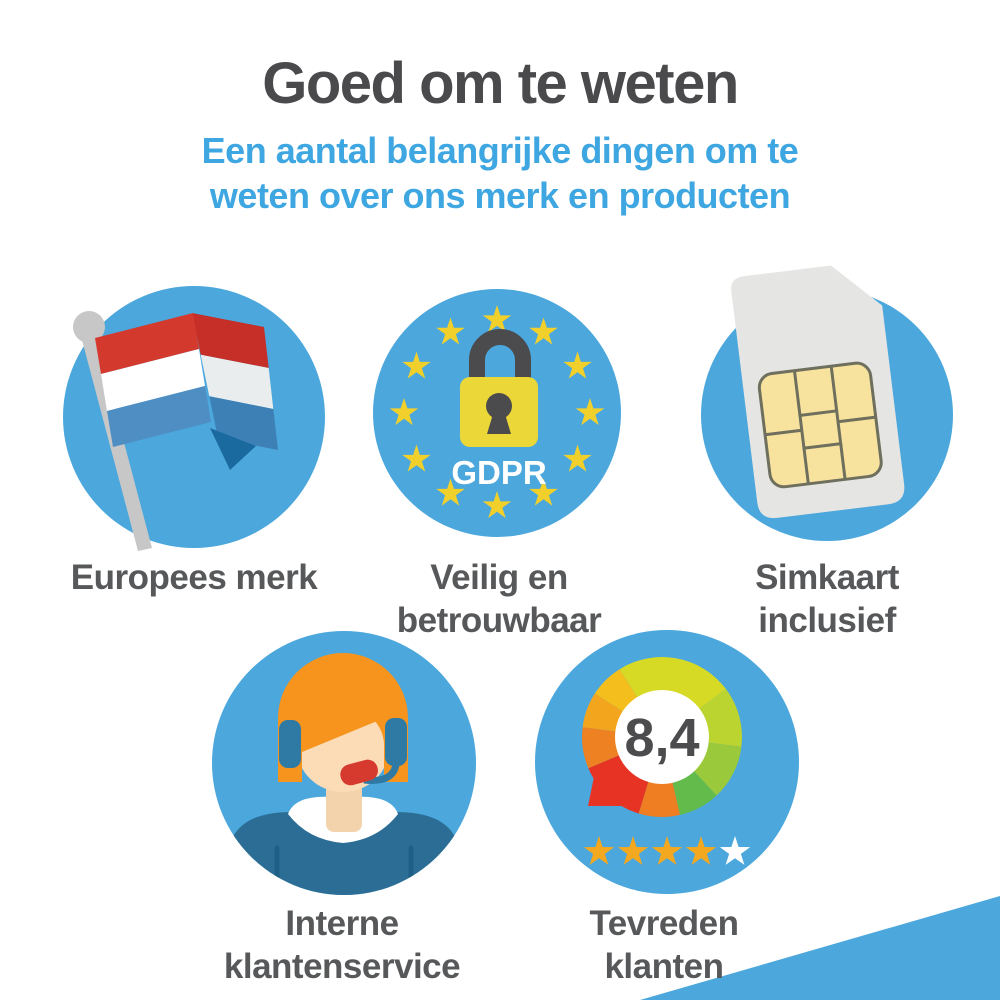 This screenshot has width=1000, height=1000. I want to click on netherlands-flag-icon, so click(175, 431).